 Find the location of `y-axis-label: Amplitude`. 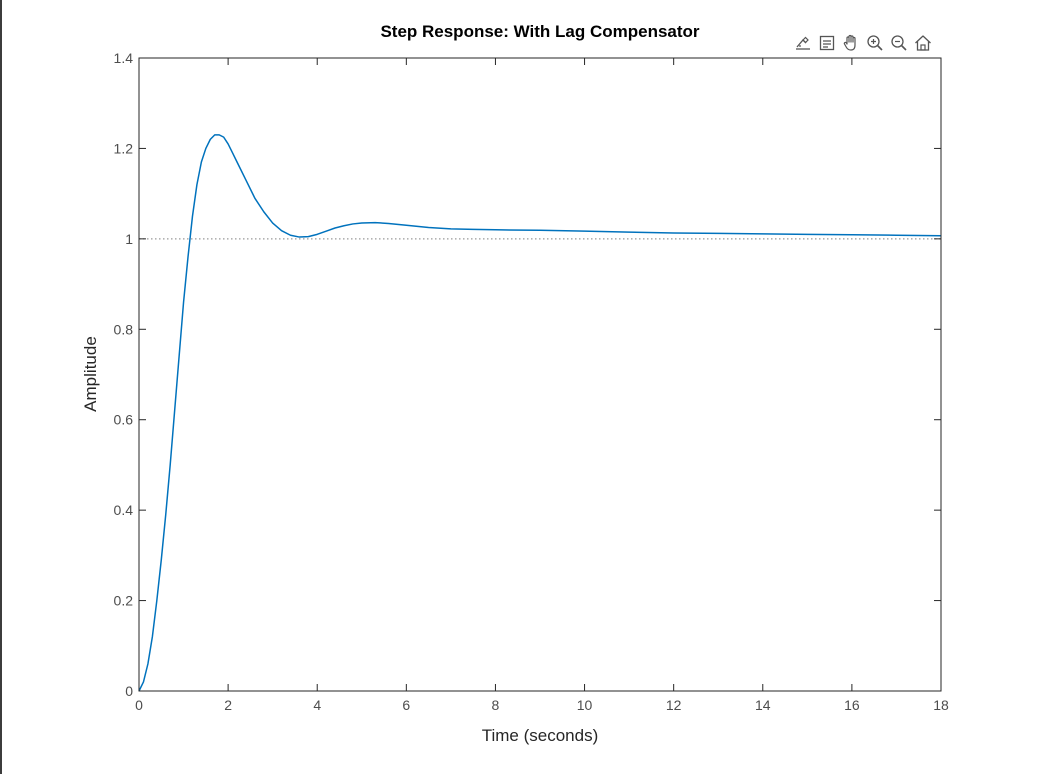

y-axis-label: Amplitude is located at coordinates (90, 374).